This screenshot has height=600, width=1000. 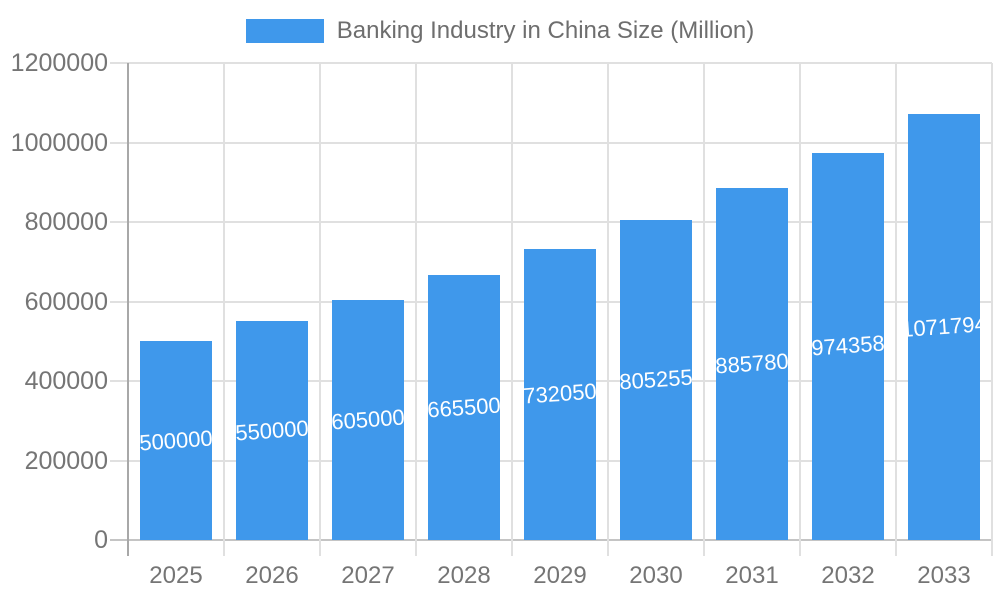 I want to click on bar-value-label: 605000, so click(x=368, y=419).